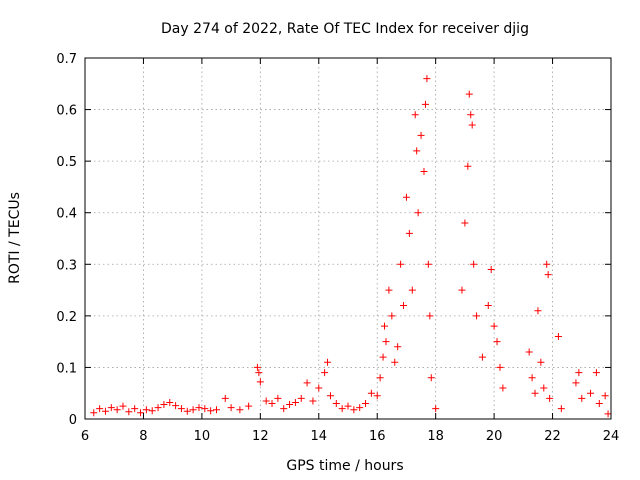 The image size is (640, 480). What do you see at coordinates (494, 436) in the screenshot?
I see `x-tick-label: 20` at bounding box center [494, 436].